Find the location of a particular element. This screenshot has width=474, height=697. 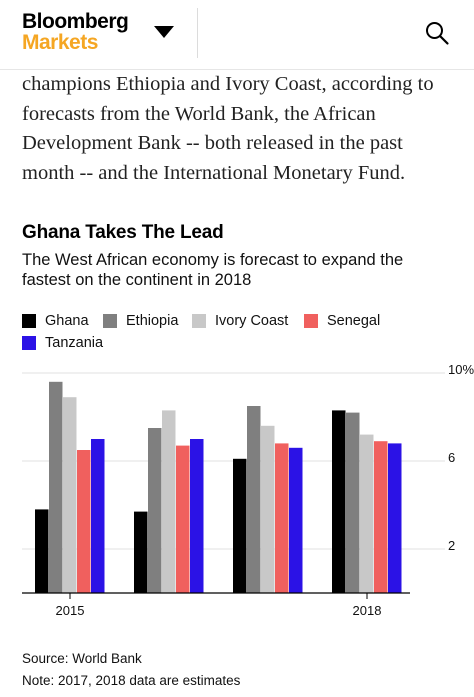

legend-item: Ghana is located at coordinates (55, 321).